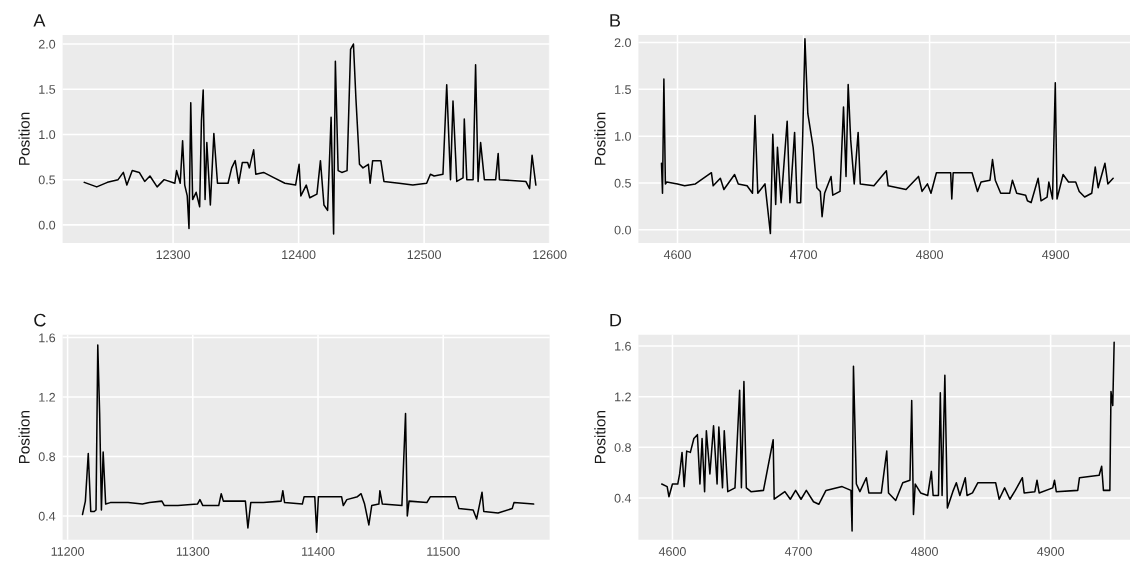 This screenshot has width=1138, height=573. What do you see at coordinates (173, 255) in the screenshot?
I see `x-tick-label: 12300` at bounding box center [173, 255].